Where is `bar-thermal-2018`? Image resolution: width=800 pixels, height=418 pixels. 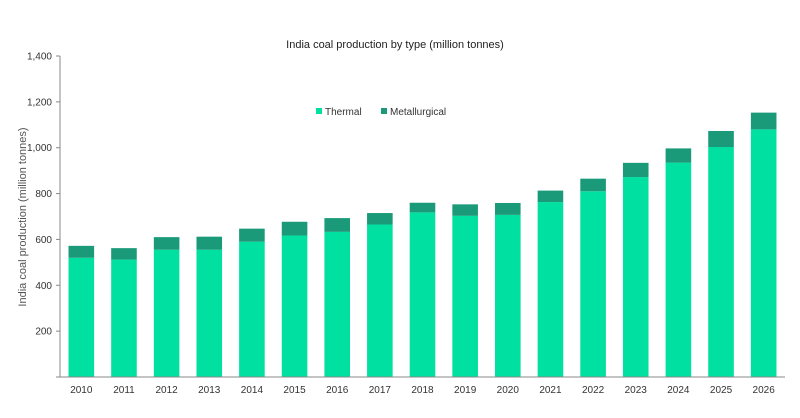 bar-thermal-2018 is located at coordinates (422, 294).